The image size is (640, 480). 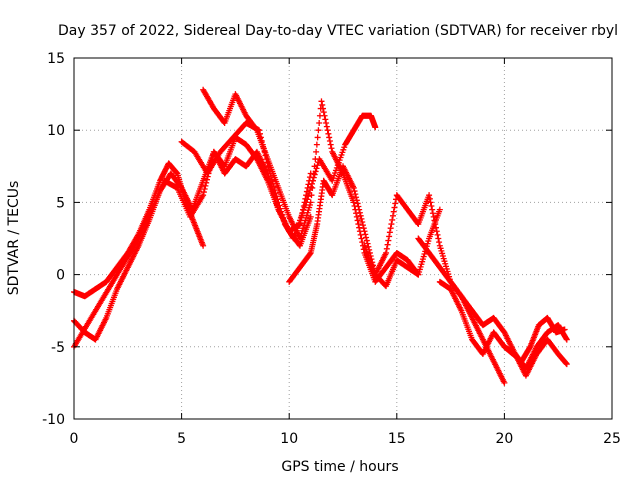 I want to click on y-tick-label: 10, so click(x=56, y=131).